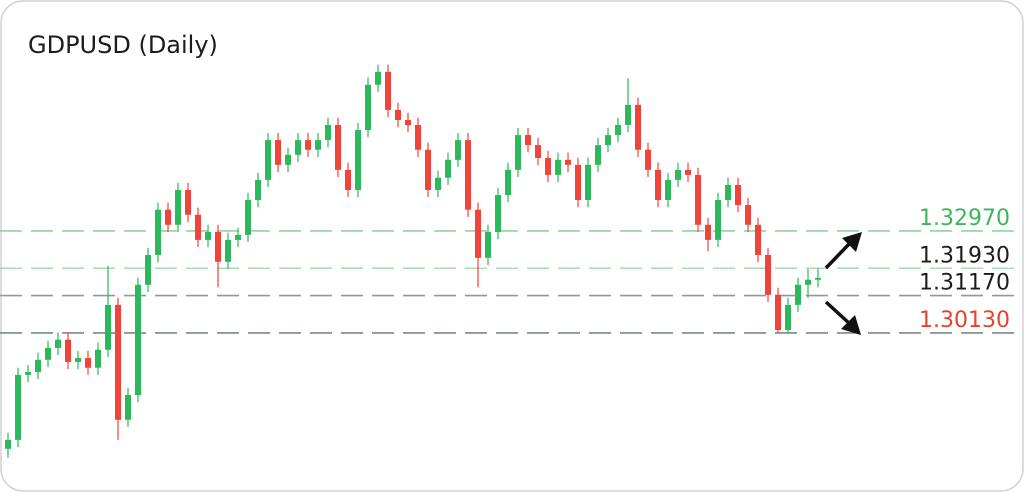 The image size is (1024, 492). Describe the element at coordinates (852, 242) in the screenshot. I see `arrow-up-head` at that location.